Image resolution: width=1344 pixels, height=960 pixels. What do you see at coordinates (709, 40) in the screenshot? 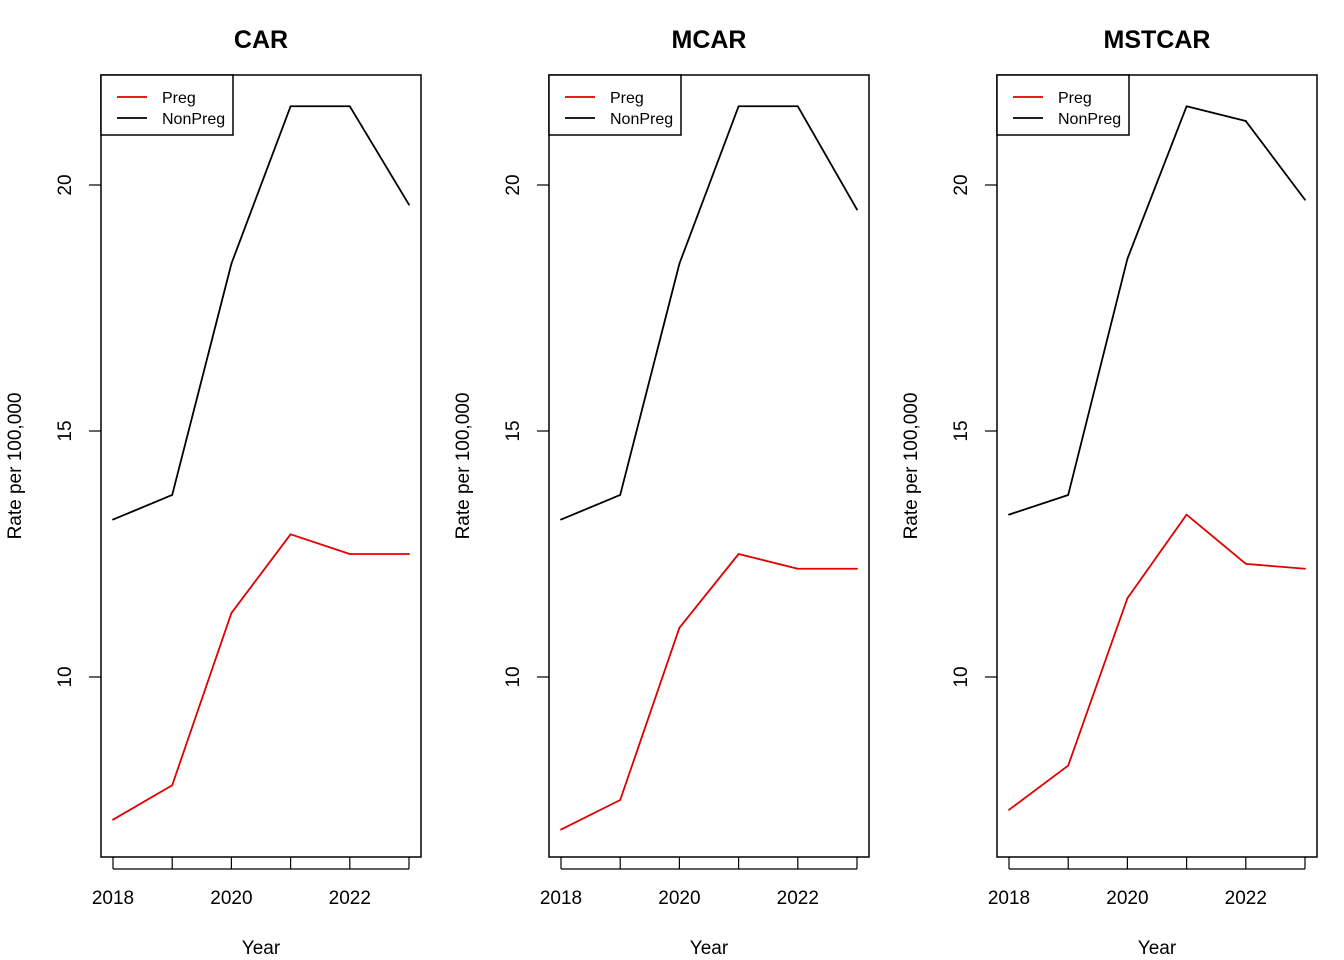
I see `chart-title: MCAR` at bounding box center [709, 40].